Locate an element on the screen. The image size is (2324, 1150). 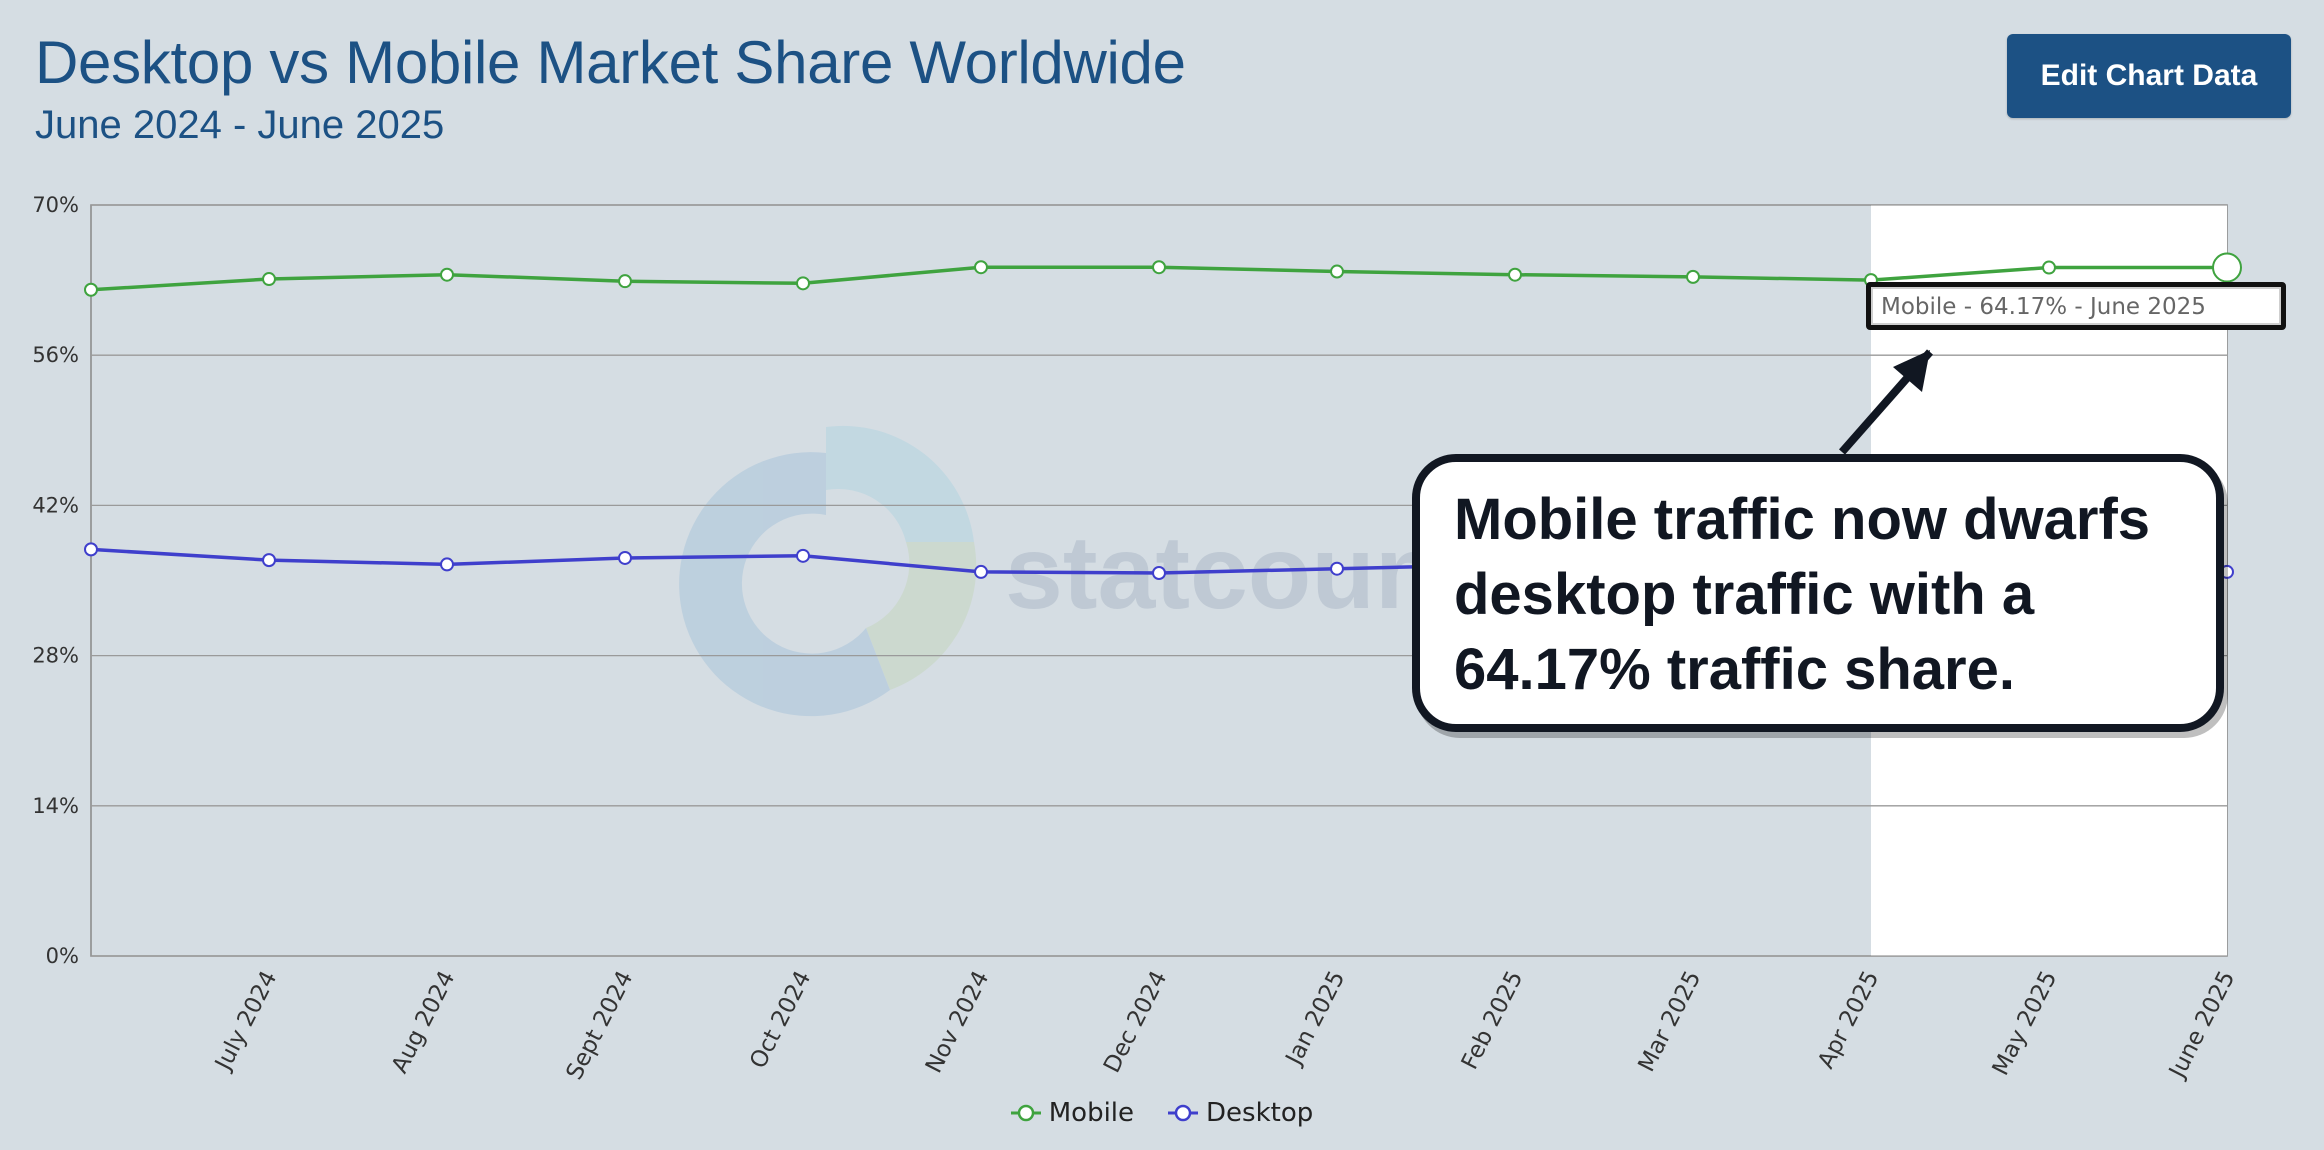
legend-label-desktop: Desktop is located at coordinates (1260, 1113).